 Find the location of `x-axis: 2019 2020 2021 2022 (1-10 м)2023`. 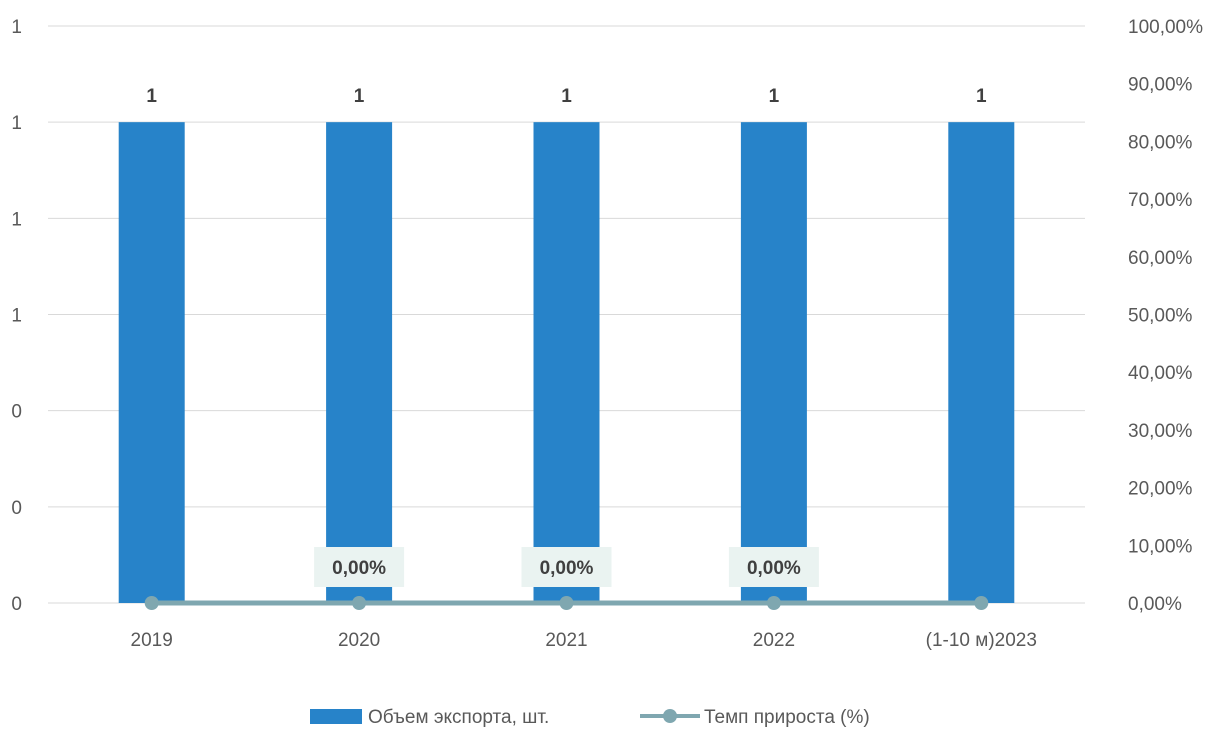

x-axis: 2019 2020 2021 2022 (1-10 м)2023 is located at coordinates (584, 640).